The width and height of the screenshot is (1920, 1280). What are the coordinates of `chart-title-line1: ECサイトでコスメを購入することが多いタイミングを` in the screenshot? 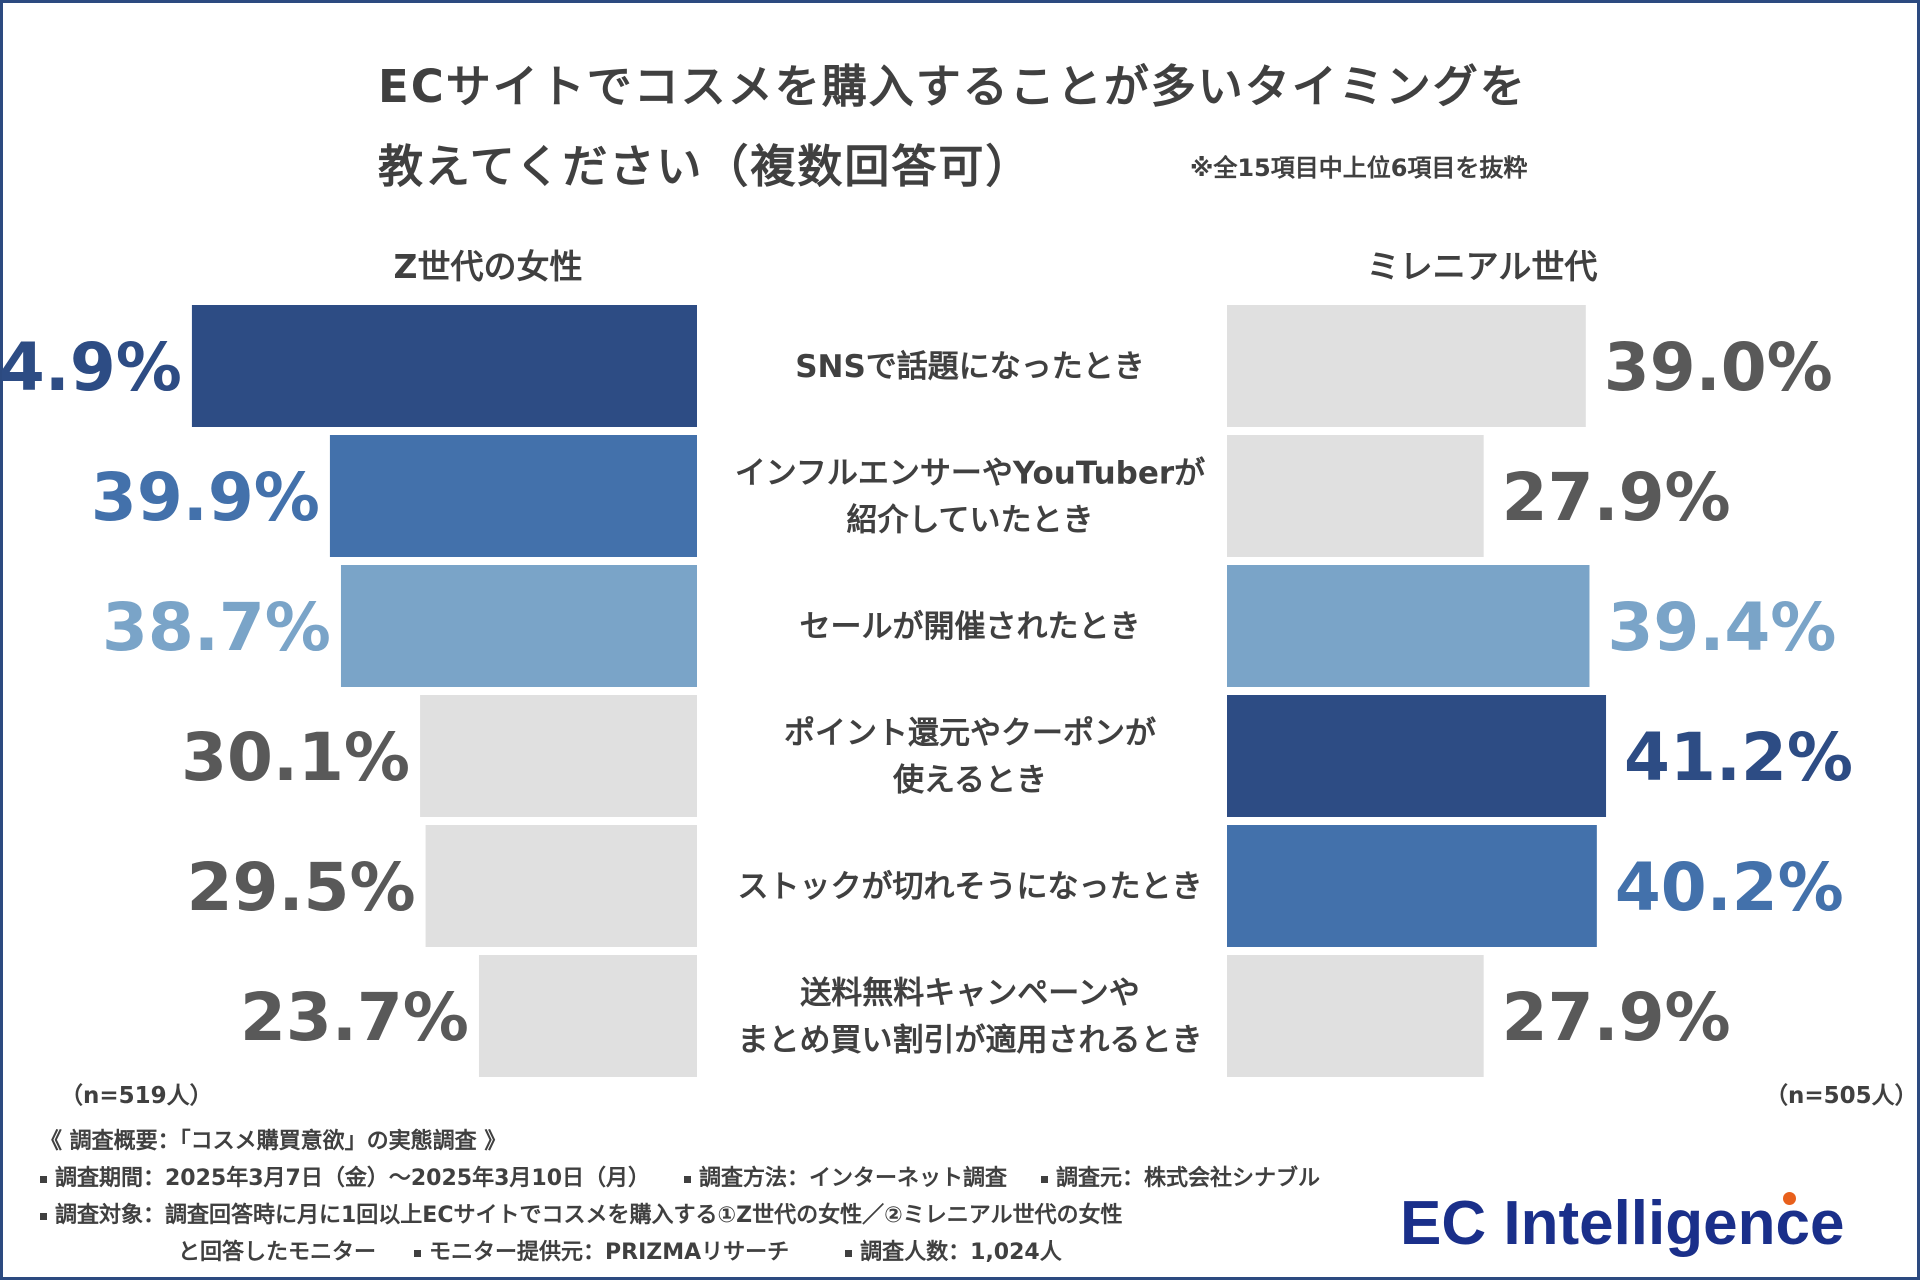 It's located at (952, 86).